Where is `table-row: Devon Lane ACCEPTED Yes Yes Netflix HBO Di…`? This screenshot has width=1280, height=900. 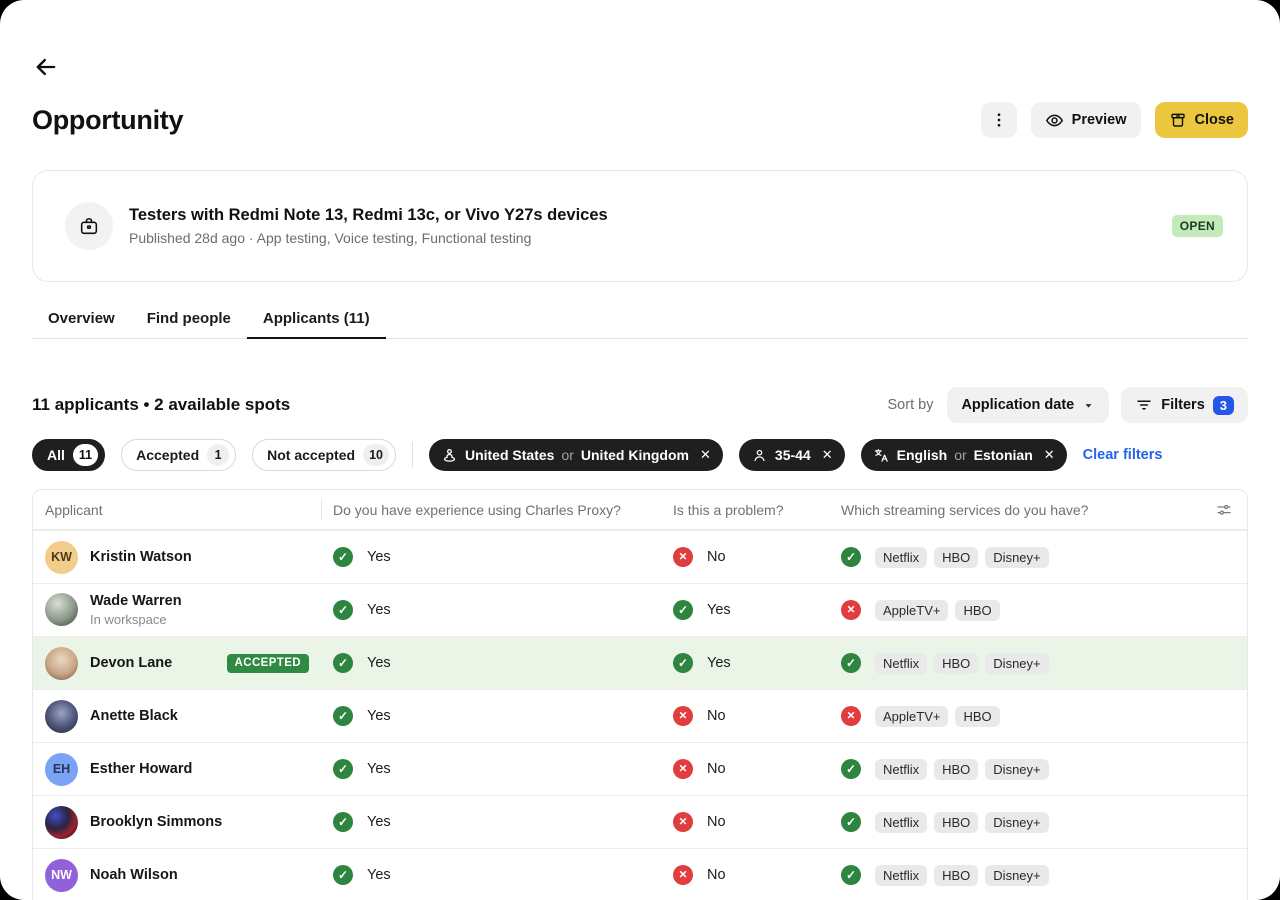 table-row: Devon Lane ACCEPTED Yes Yes Netflix HBO Di… is located at coordinates (640, 662).